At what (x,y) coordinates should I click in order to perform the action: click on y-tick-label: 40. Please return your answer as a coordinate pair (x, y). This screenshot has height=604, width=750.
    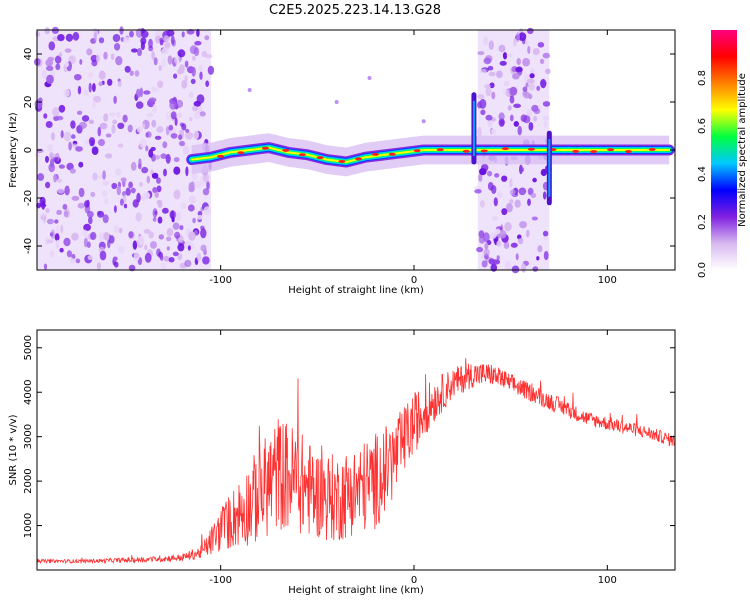
    Looking at the image, I should click on (28, 54).